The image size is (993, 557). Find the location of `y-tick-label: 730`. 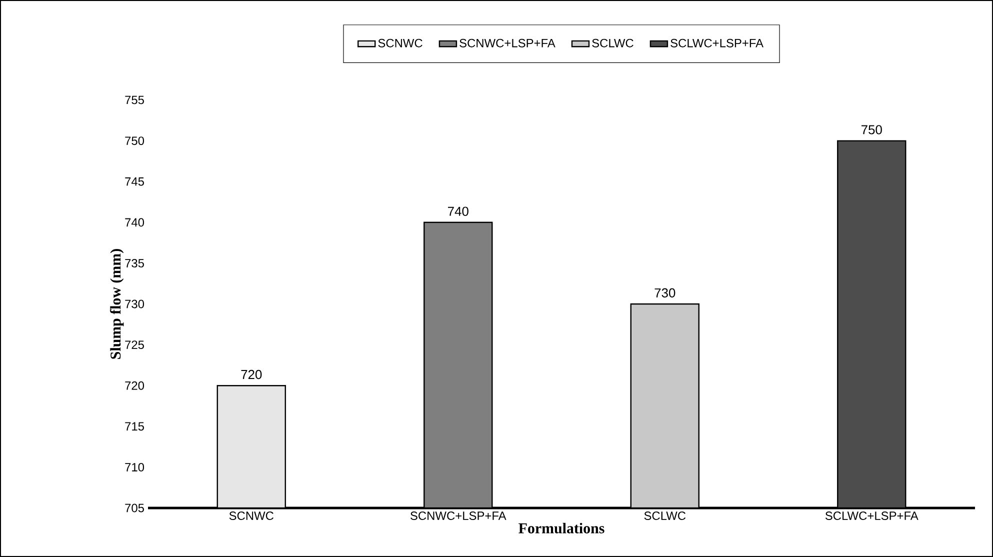

y-tick-label: 730 is located at coordinates (134, 304).